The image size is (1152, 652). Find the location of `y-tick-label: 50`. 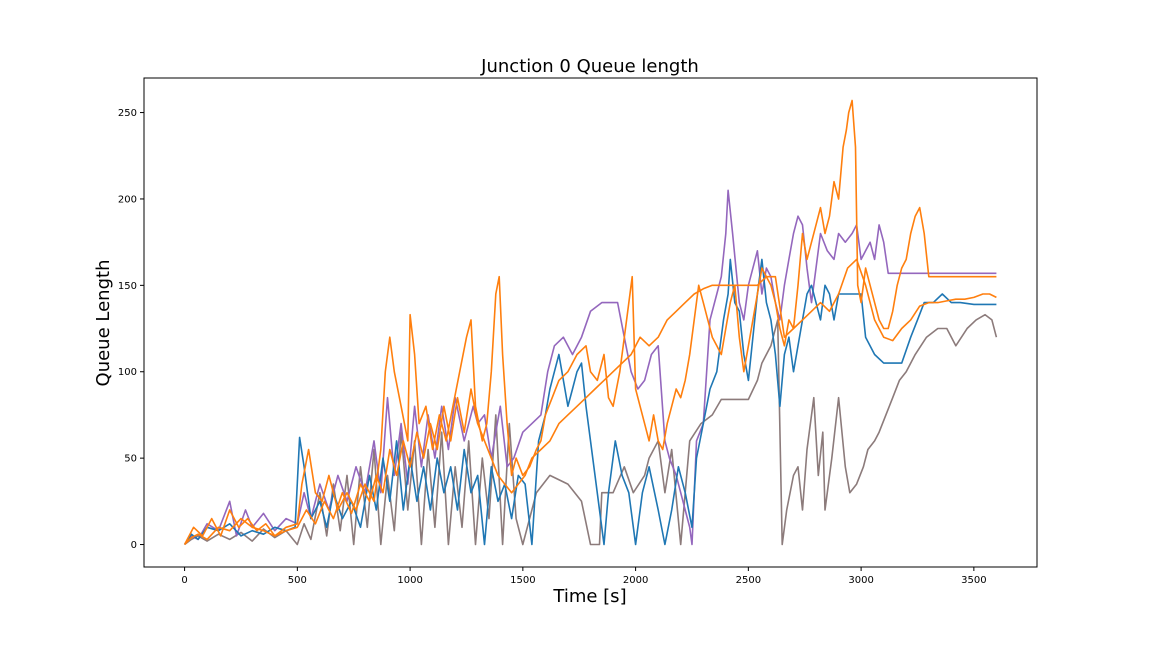

y-tick-label: 50 is located at coordinates (130, 459).